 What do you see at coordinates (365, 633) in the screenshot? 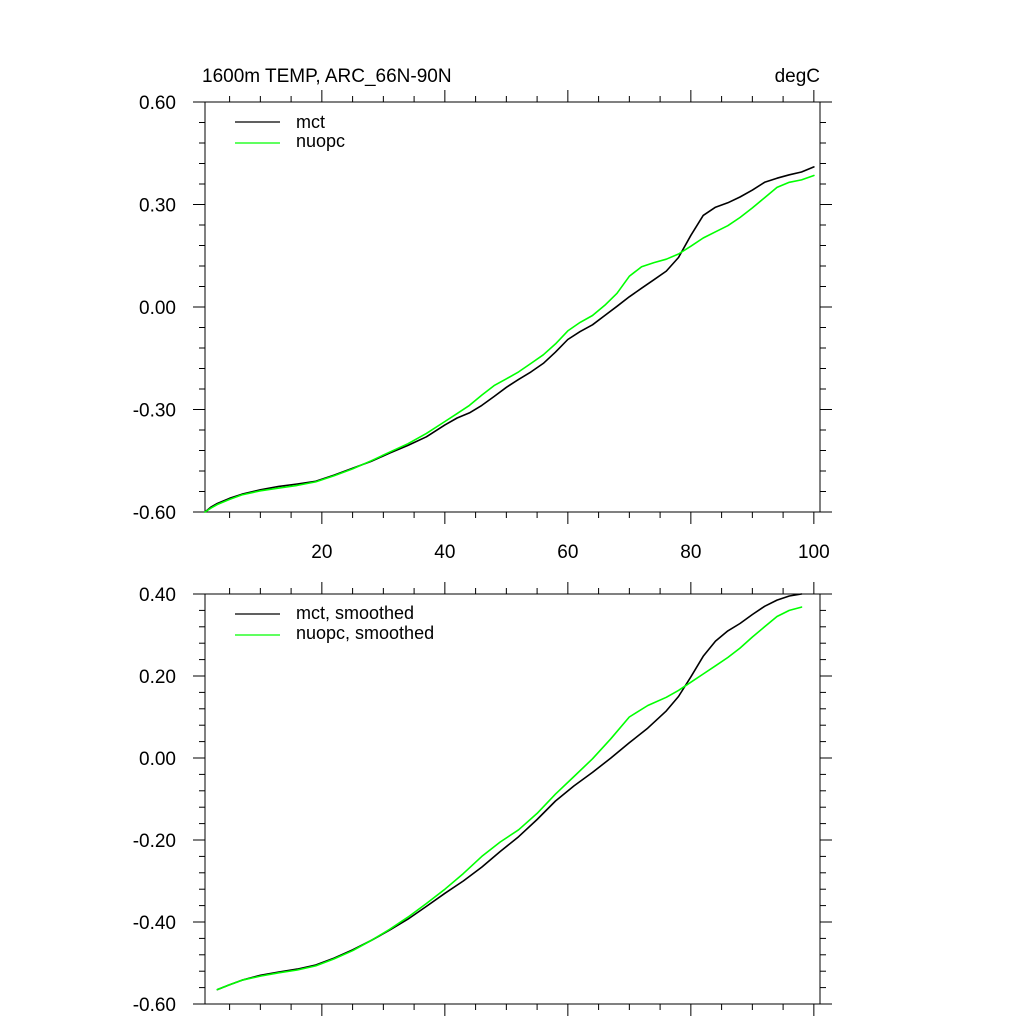
I see `legend-label-nuopc-smoothed: nuopc, smoothed` at bounding box center [365, 633].